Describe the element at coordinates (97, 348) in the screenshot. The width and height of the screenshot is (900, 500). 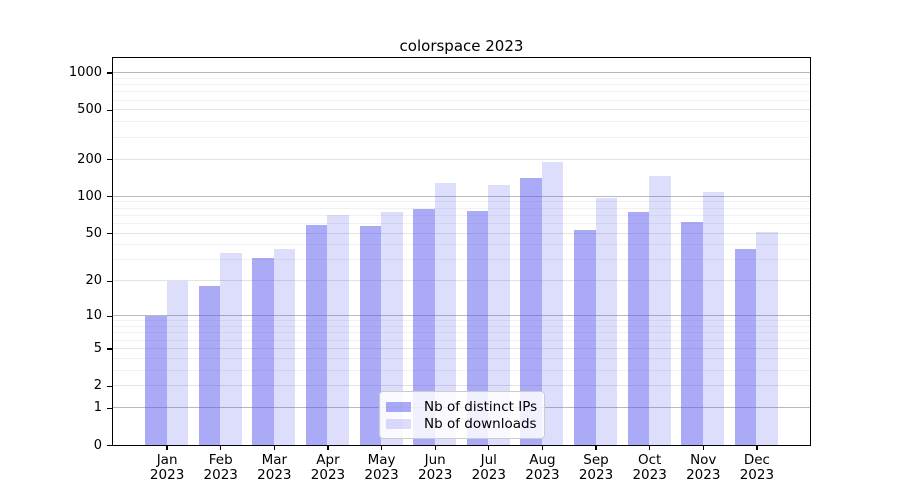
I see `y-tick-label: 5` at that location.